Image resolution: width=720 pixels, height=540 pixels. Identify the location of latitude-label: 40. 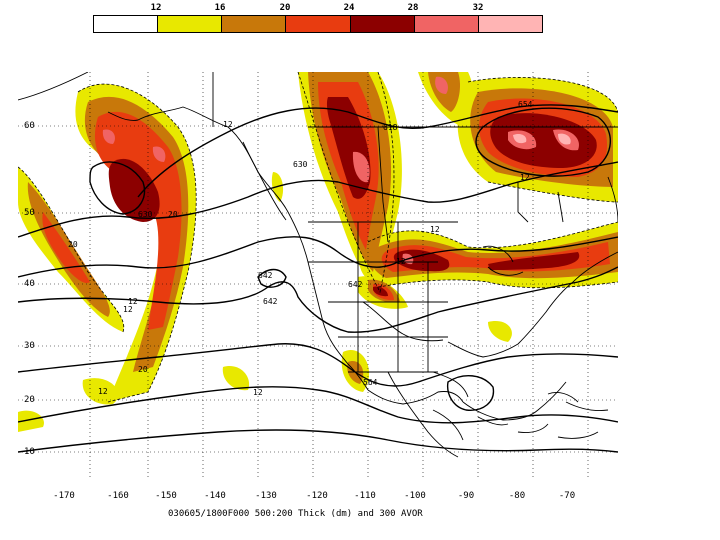
(29, 284).